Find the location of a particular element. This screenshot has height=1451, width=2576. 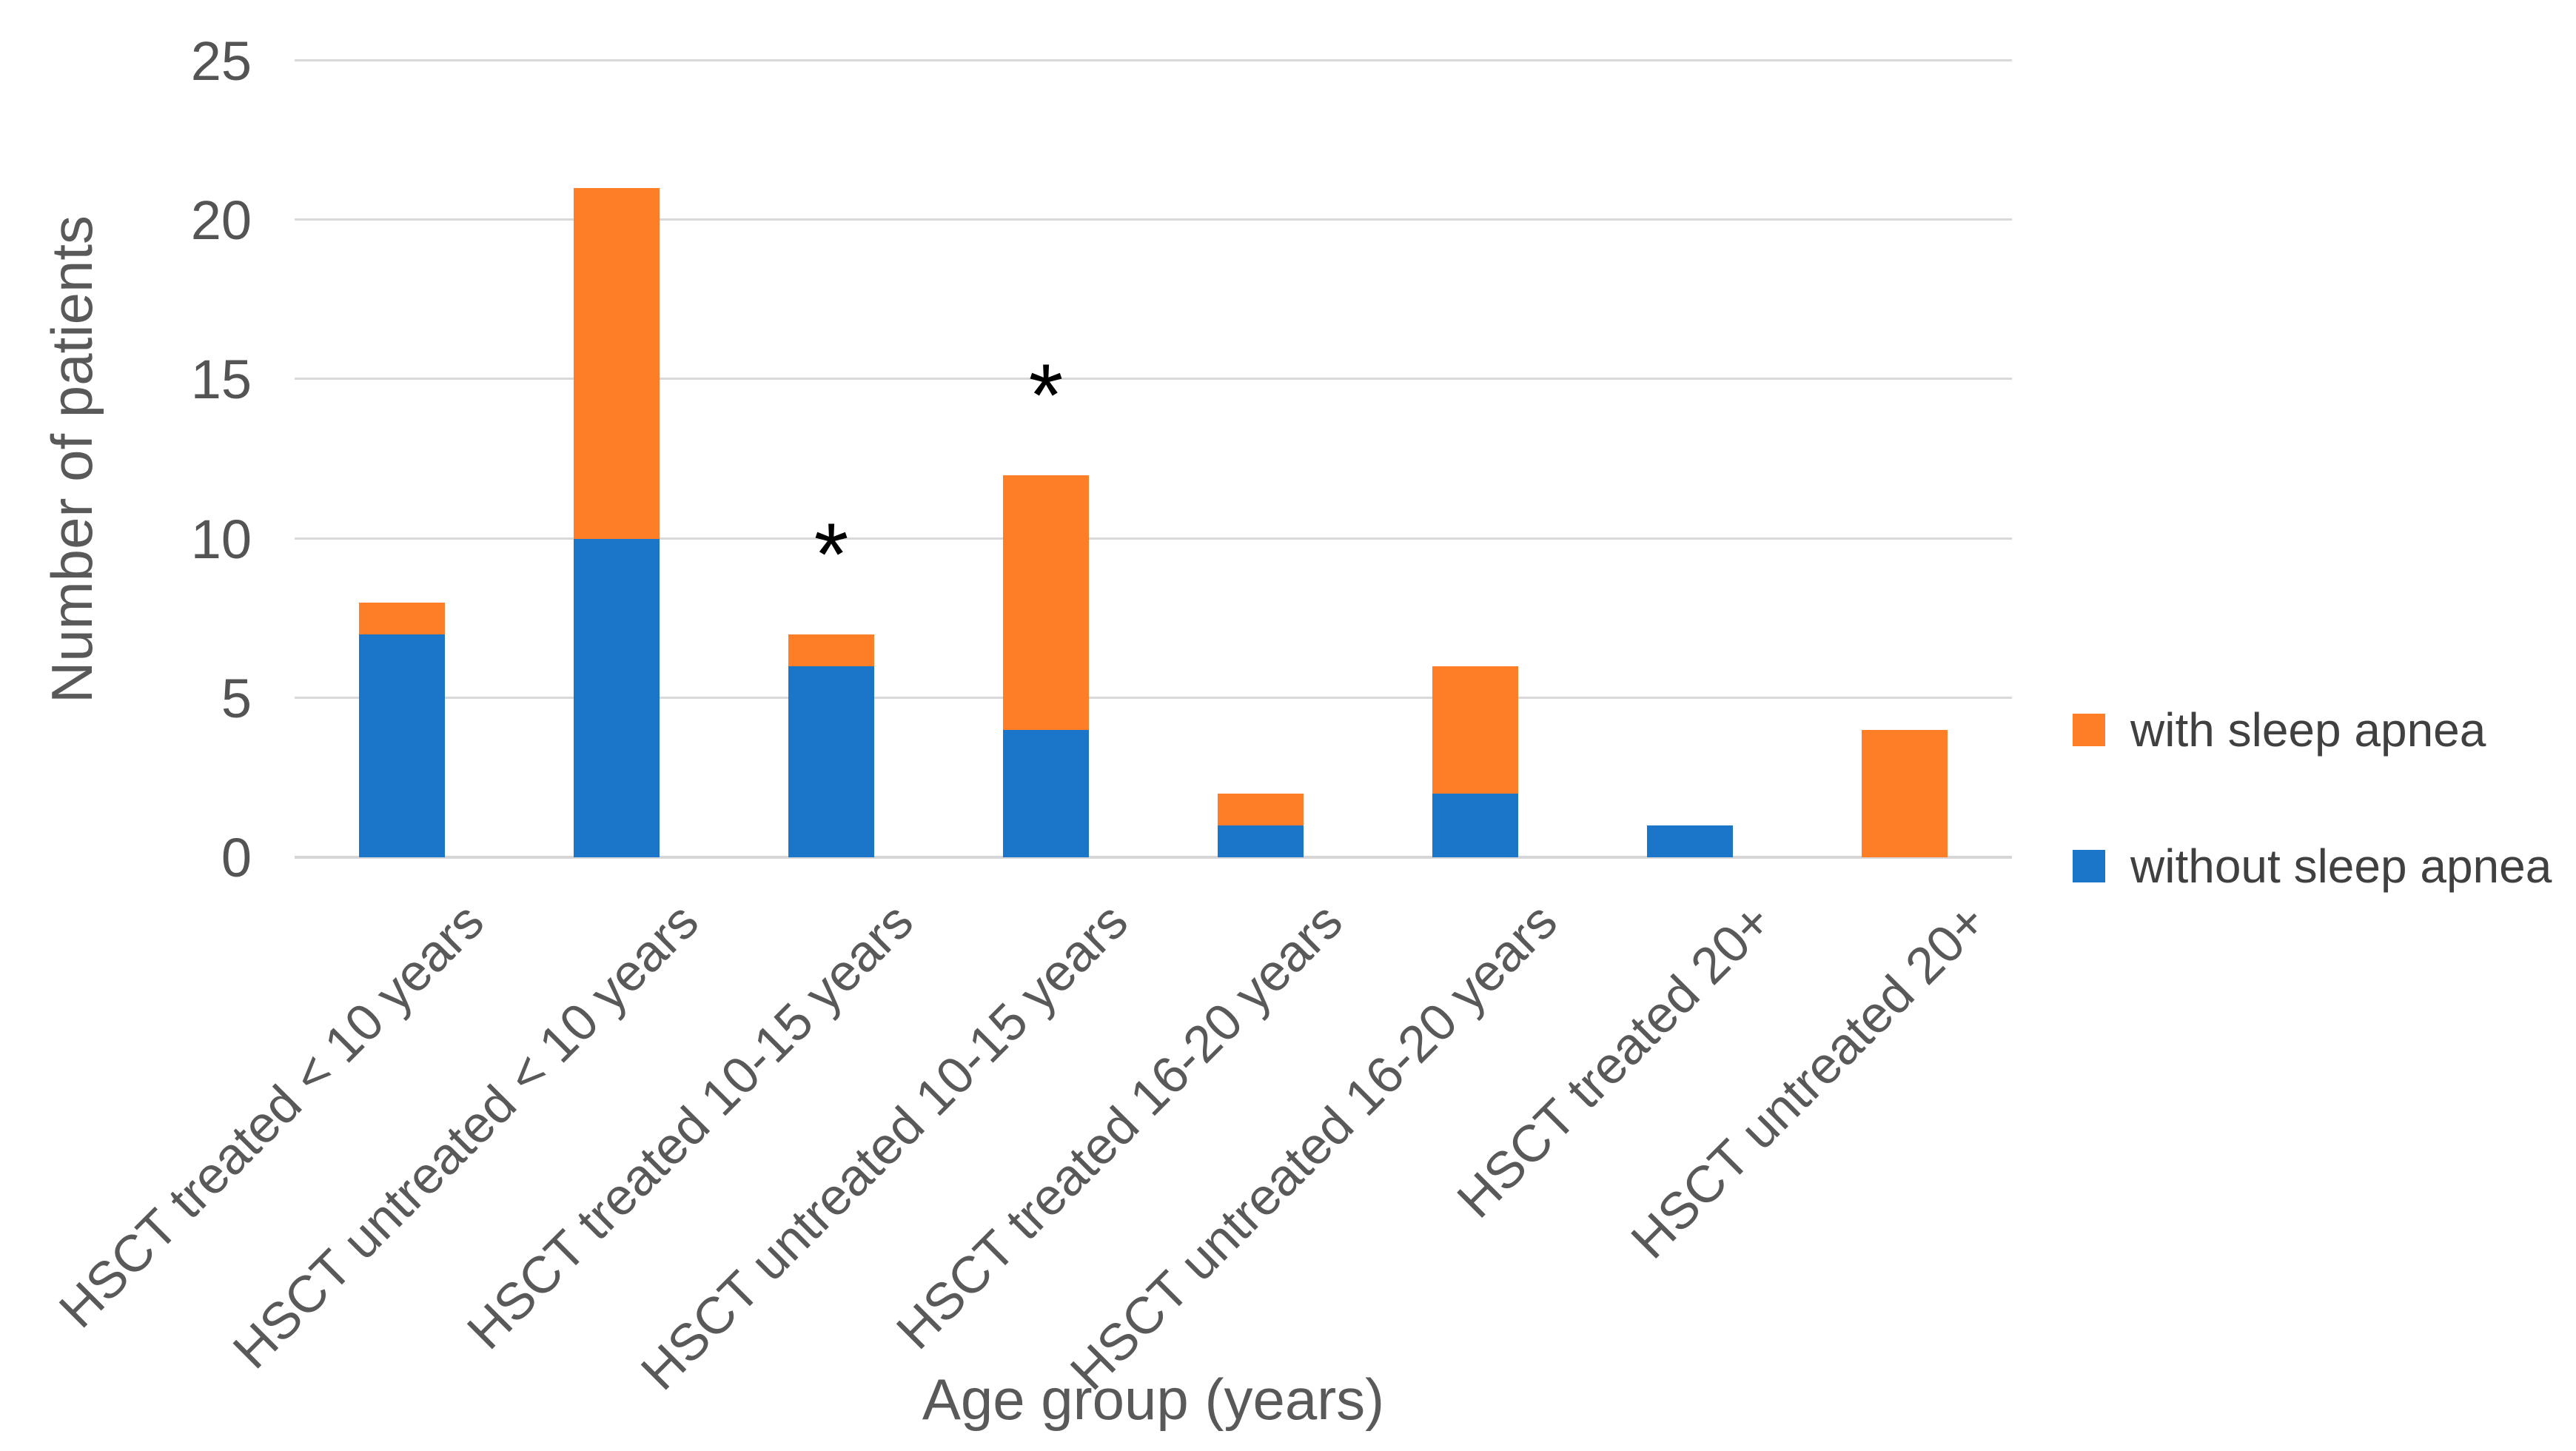

y-tick-label-5: 5 is located at coordinates (236, 698).